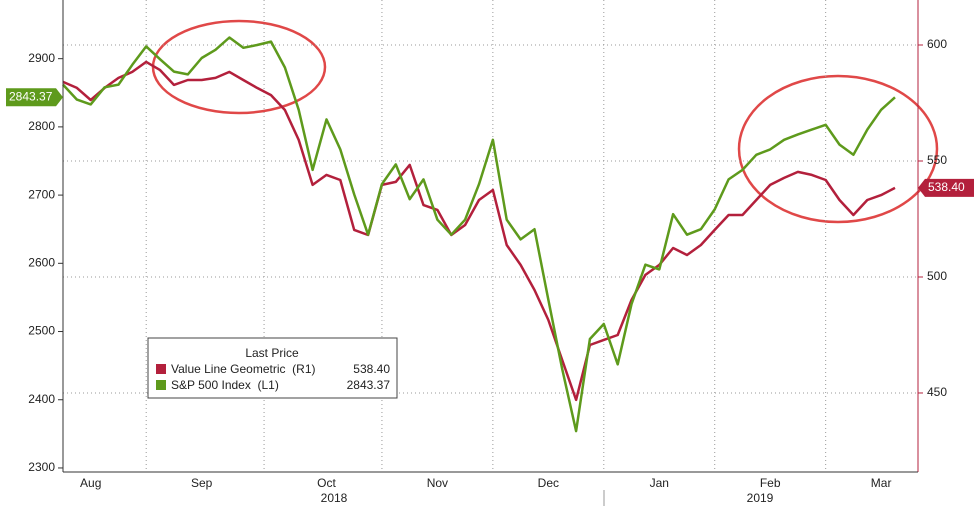 Image resolution: width=976 pixels, height=515 pixels. Describe the element at coordinates (548, 483) in the screenshot. I see `x-tick-label: Dec` at that location.